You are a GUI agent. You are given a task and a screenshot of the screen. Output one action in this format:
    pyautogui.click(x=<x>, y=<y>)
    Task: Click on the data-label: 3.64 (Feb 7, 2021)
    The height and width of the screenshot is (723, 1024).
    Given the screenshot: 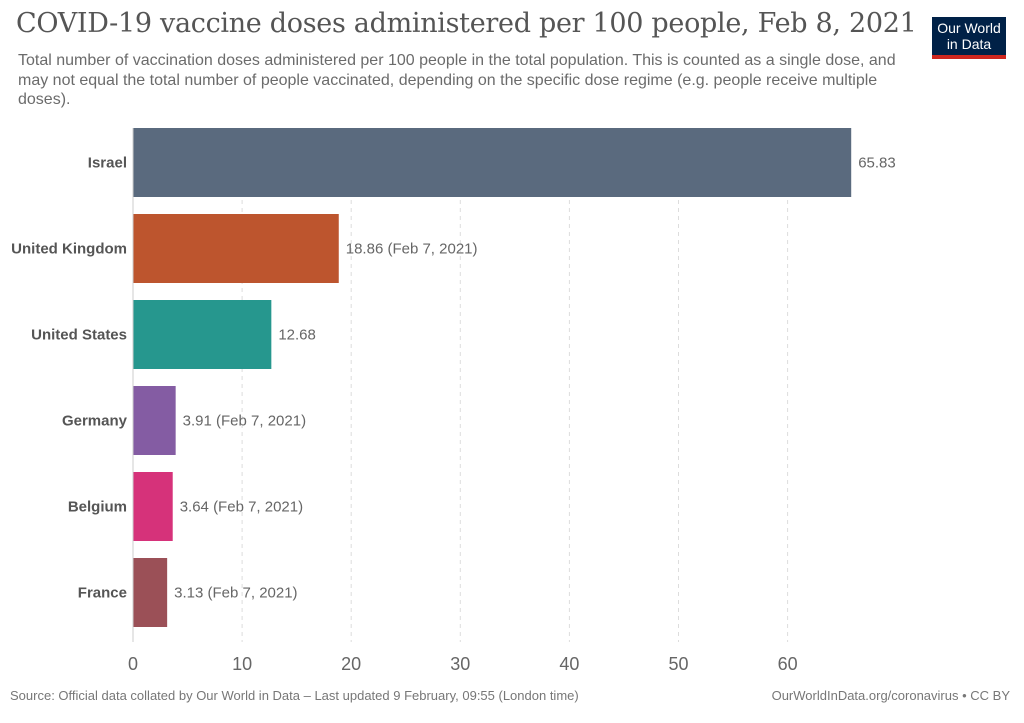 What is the action you would take?
    pyautogui.click(x=241, y=507)
    